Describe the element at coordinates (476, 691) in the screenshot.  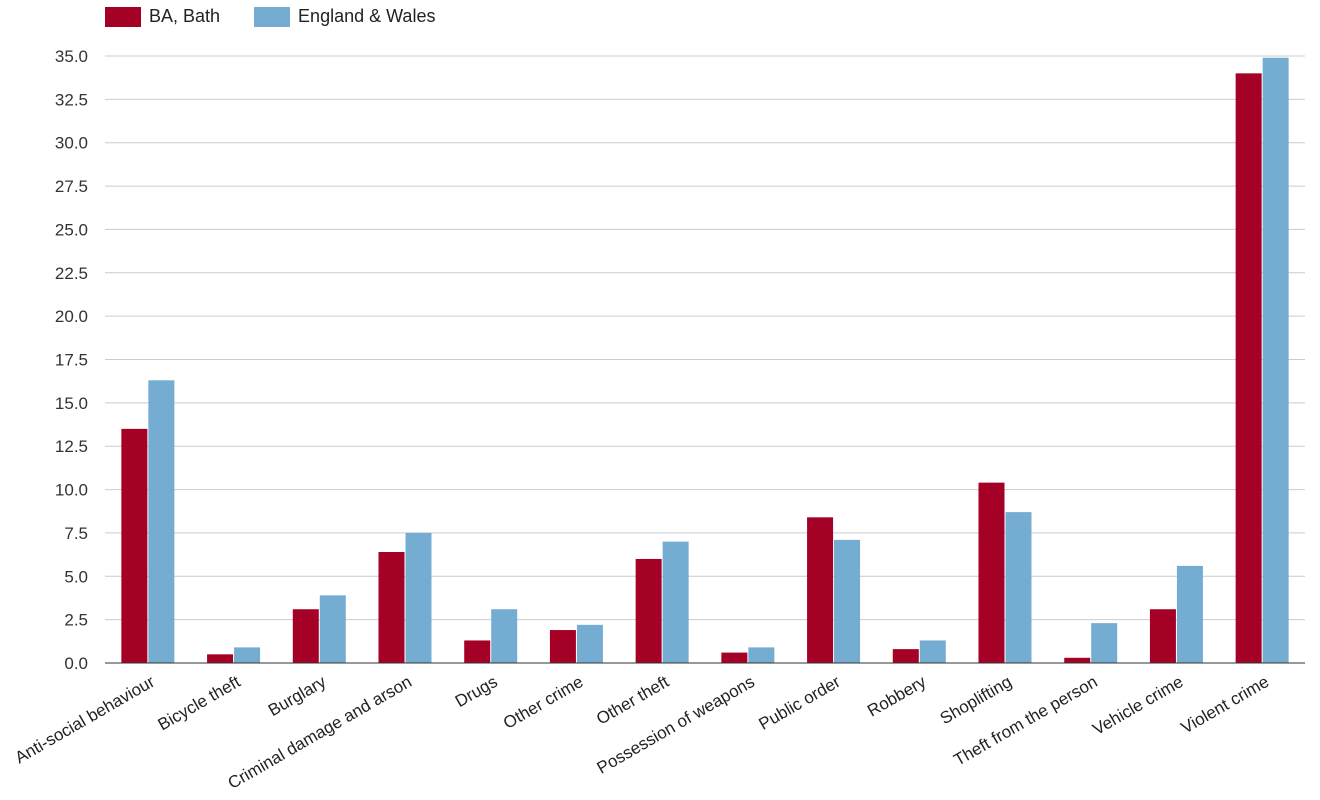
I see `x-tick-label-drugs: Drugs` at that location.